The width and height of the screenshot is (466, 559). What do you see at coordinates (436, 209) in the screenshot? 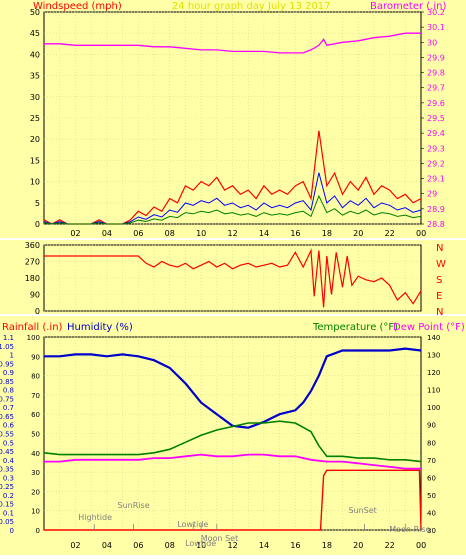
I see `barometer-tick-label: 28.9` at bounding box center [436, 209].